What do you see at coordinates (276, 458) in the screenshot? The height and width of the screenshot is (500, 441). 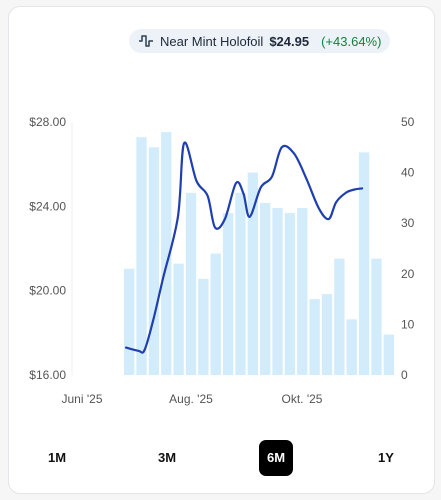 I see `tab-6m: 6M` at bounding box center [276, 458].